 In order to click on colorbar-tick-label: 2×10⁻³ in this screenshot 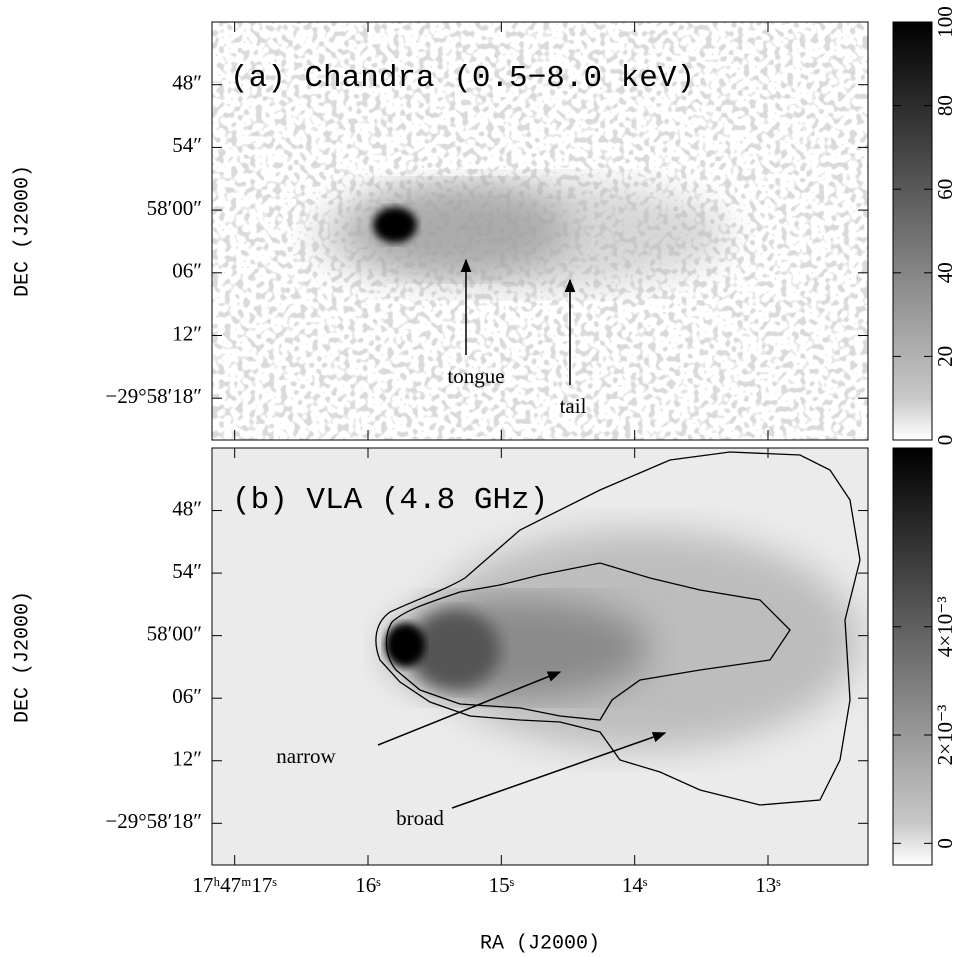, I will do `click(945, 735)`.